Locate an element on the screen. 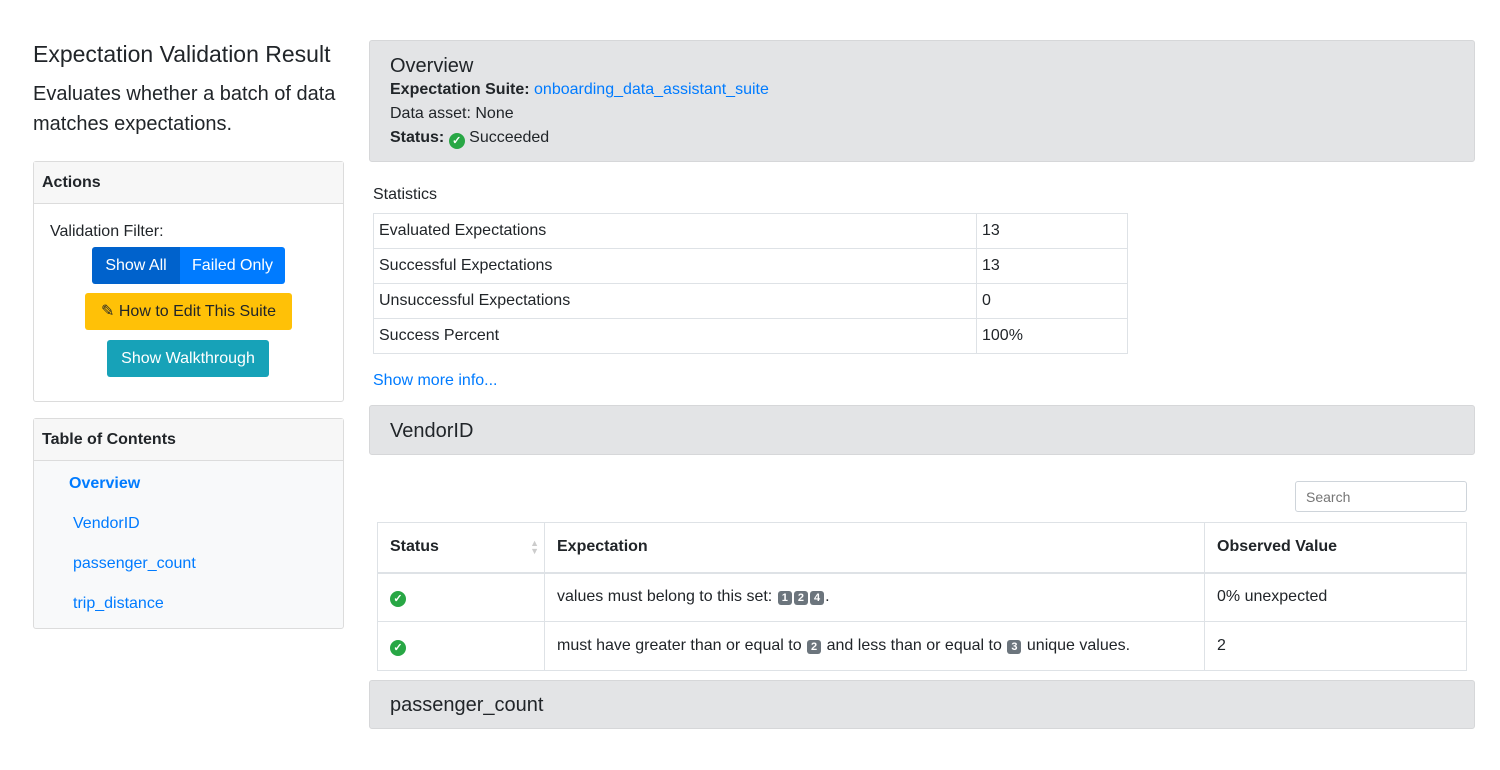 The width and height of the screenshot is (1500, 770). how-to-edit-suite-button: ✎ How to Edit This Suite is located at coordinates (188, 311).